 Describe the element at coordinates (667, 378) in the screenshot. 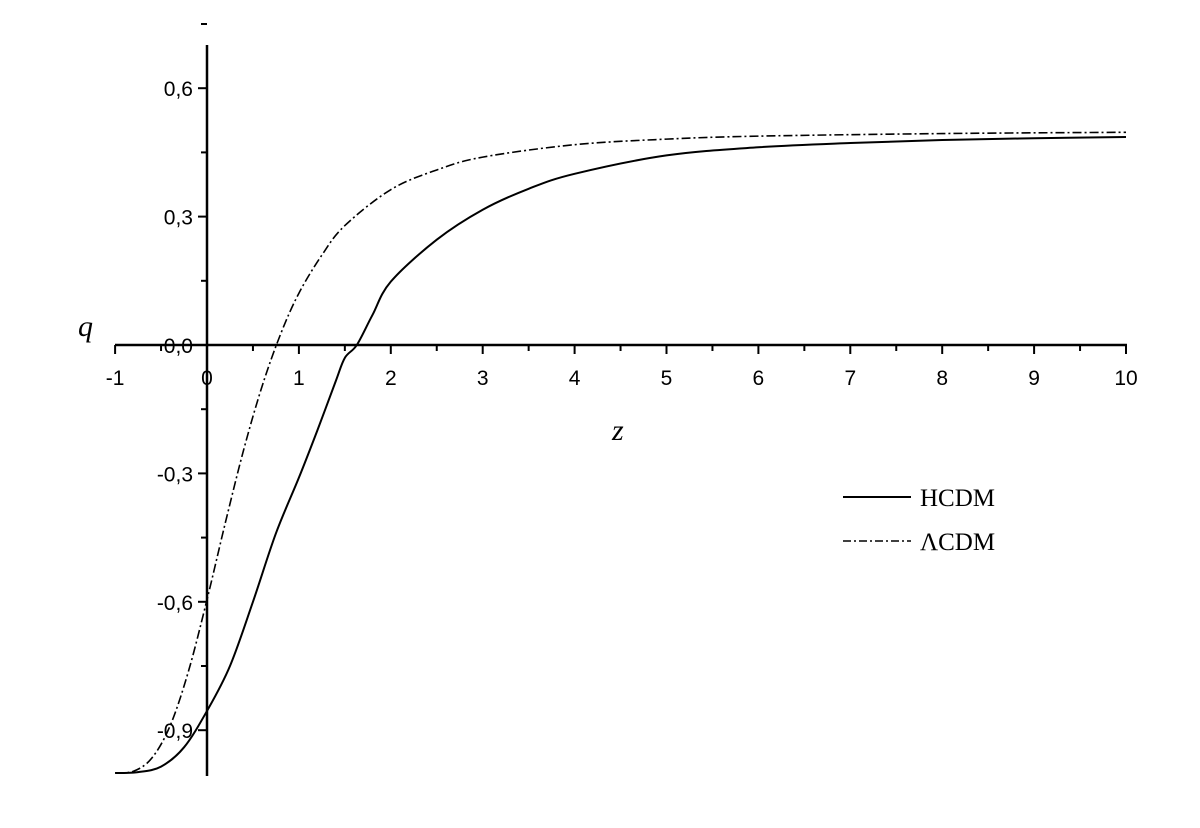

I see `x-tick-label: 5` at that location.